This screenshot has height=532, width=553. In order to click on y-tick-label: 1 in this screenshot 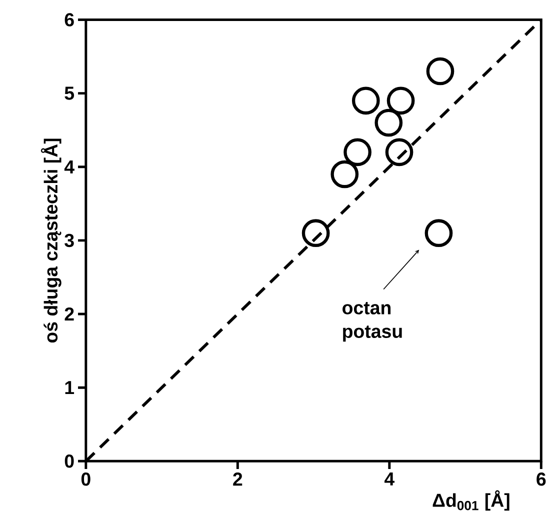, I will do `click(69, 387)`.